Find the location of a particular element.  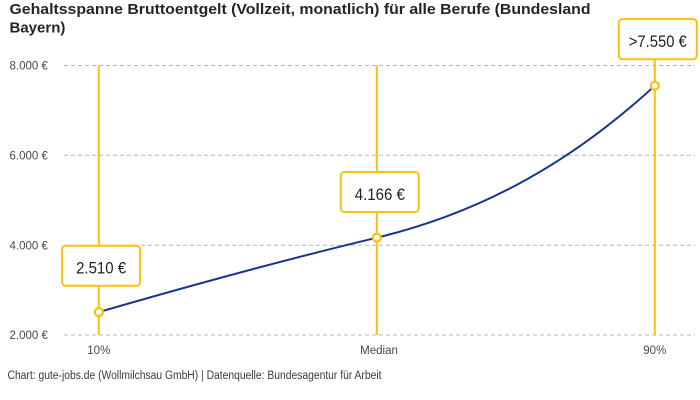

svg-text: 6.000 € is located at coordinates (29, 156).